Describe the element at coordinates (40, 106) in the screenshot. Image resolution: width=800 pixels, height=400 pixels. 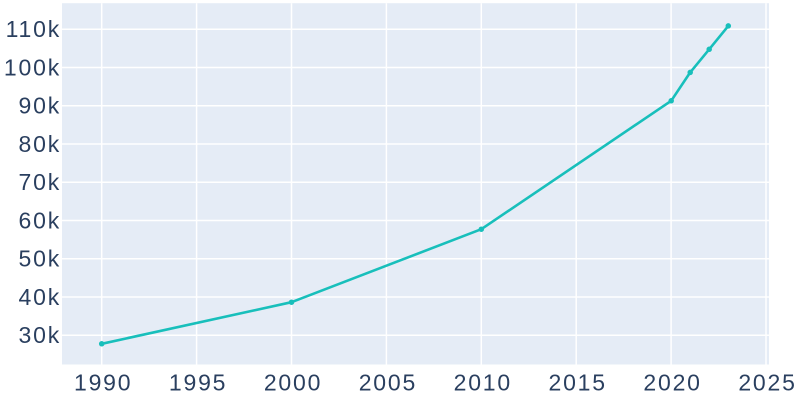
I see `svg-text: 90k` at that location.